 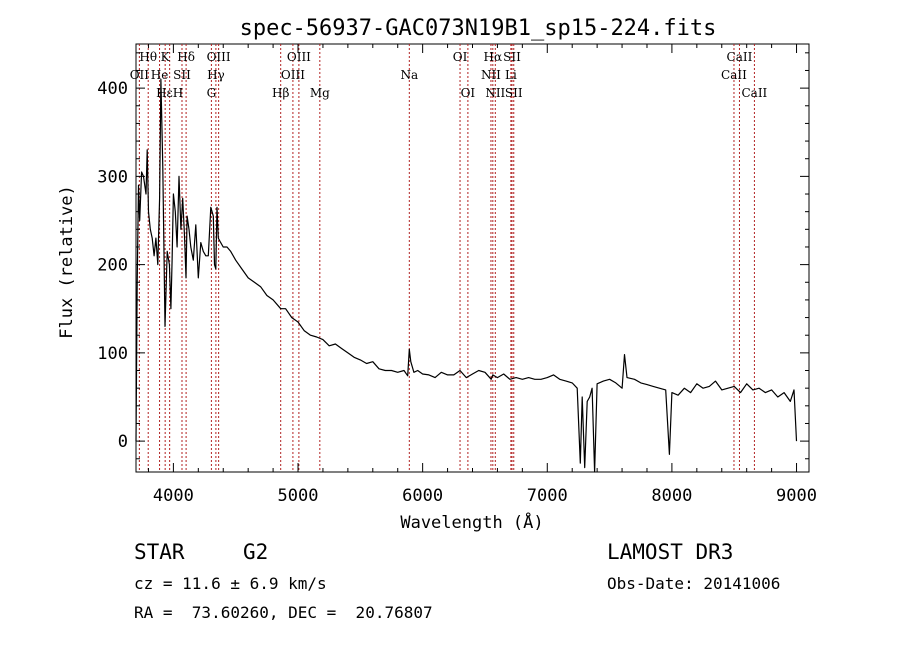 I want to click on y-tick-label: 100, so click(x=112, y=354).